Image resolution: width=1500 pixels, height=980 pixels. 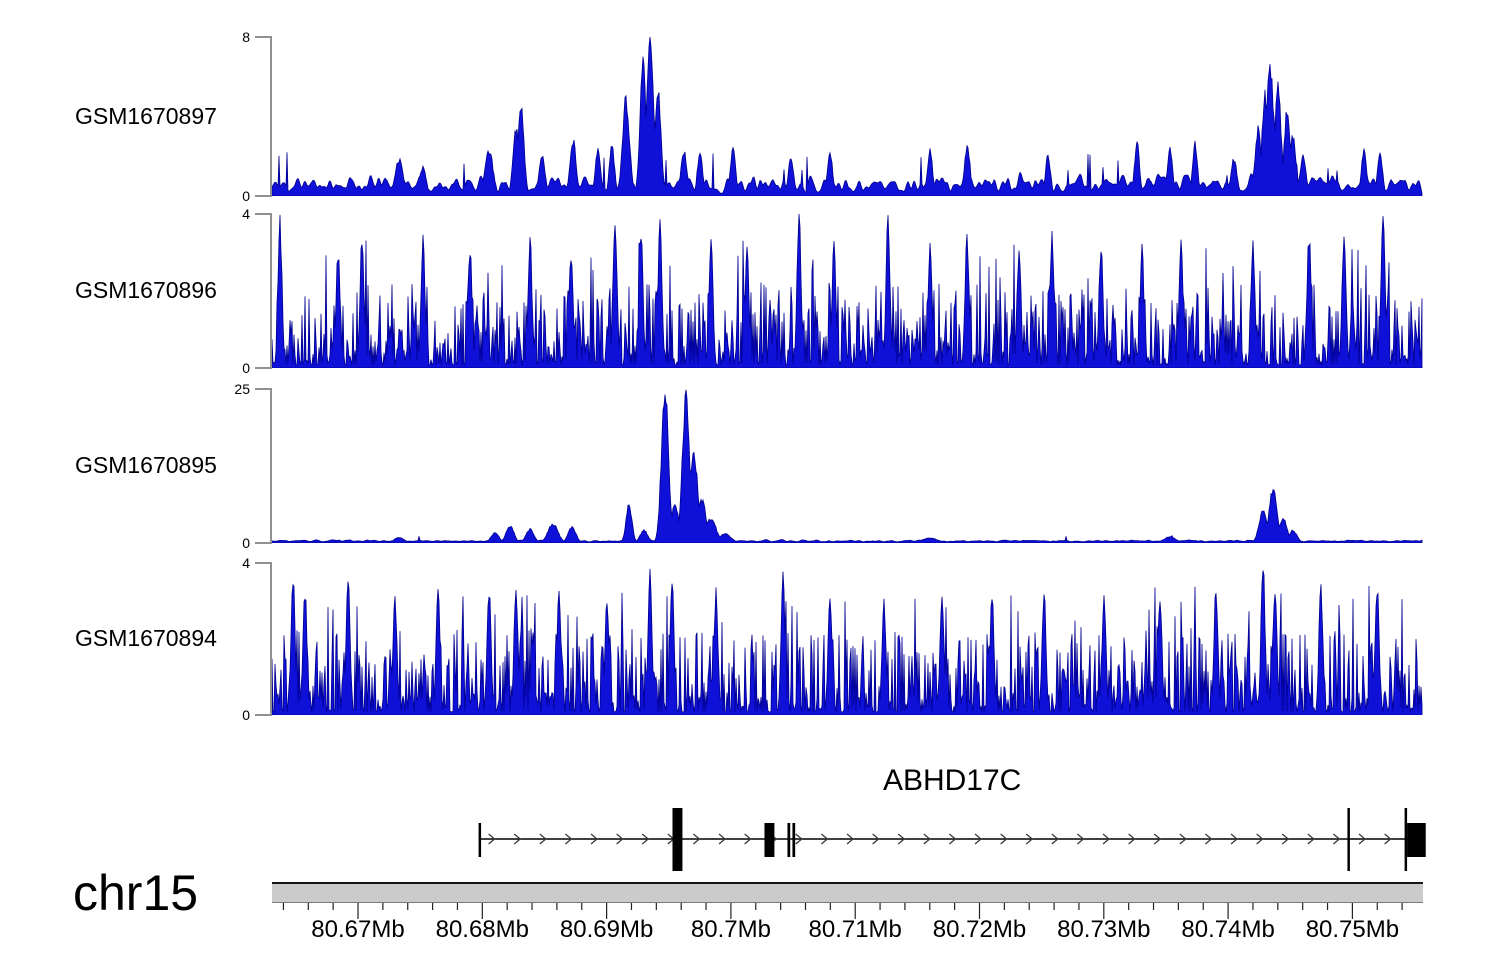 I want to click on axis-tick-label: 80.73Mb, so click(x=1104, y=929).